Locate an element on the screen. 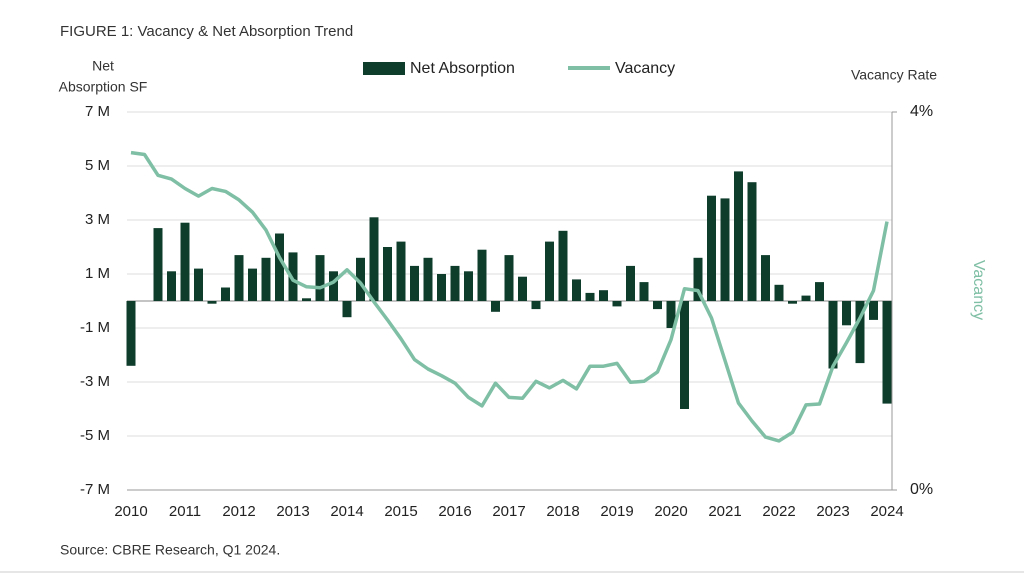  legend-label: Vacancy is located at coordinates (645, 68).